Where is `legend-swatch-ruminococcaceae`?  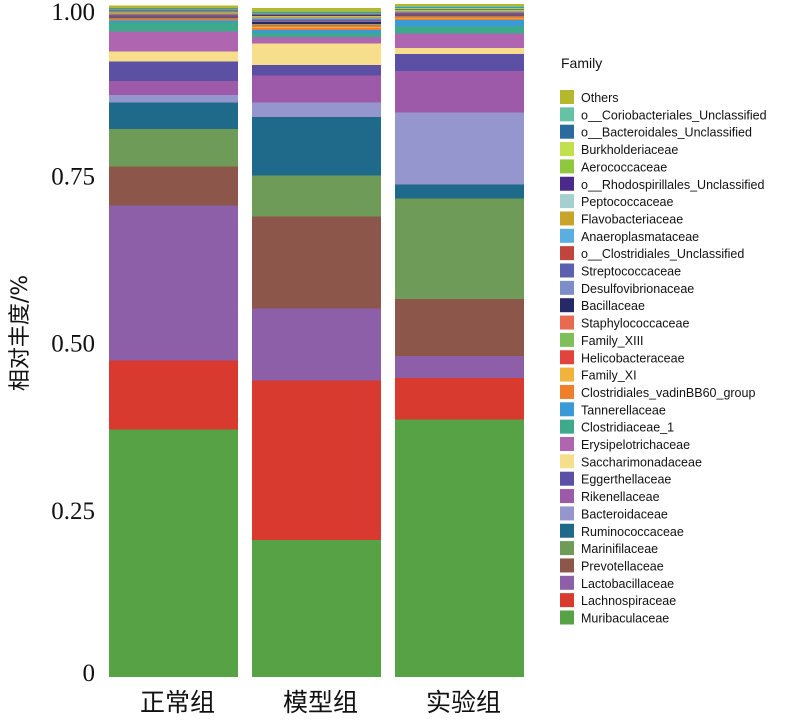
legend-swatch-ruminococcaceae is located at coordinates (567, 530).